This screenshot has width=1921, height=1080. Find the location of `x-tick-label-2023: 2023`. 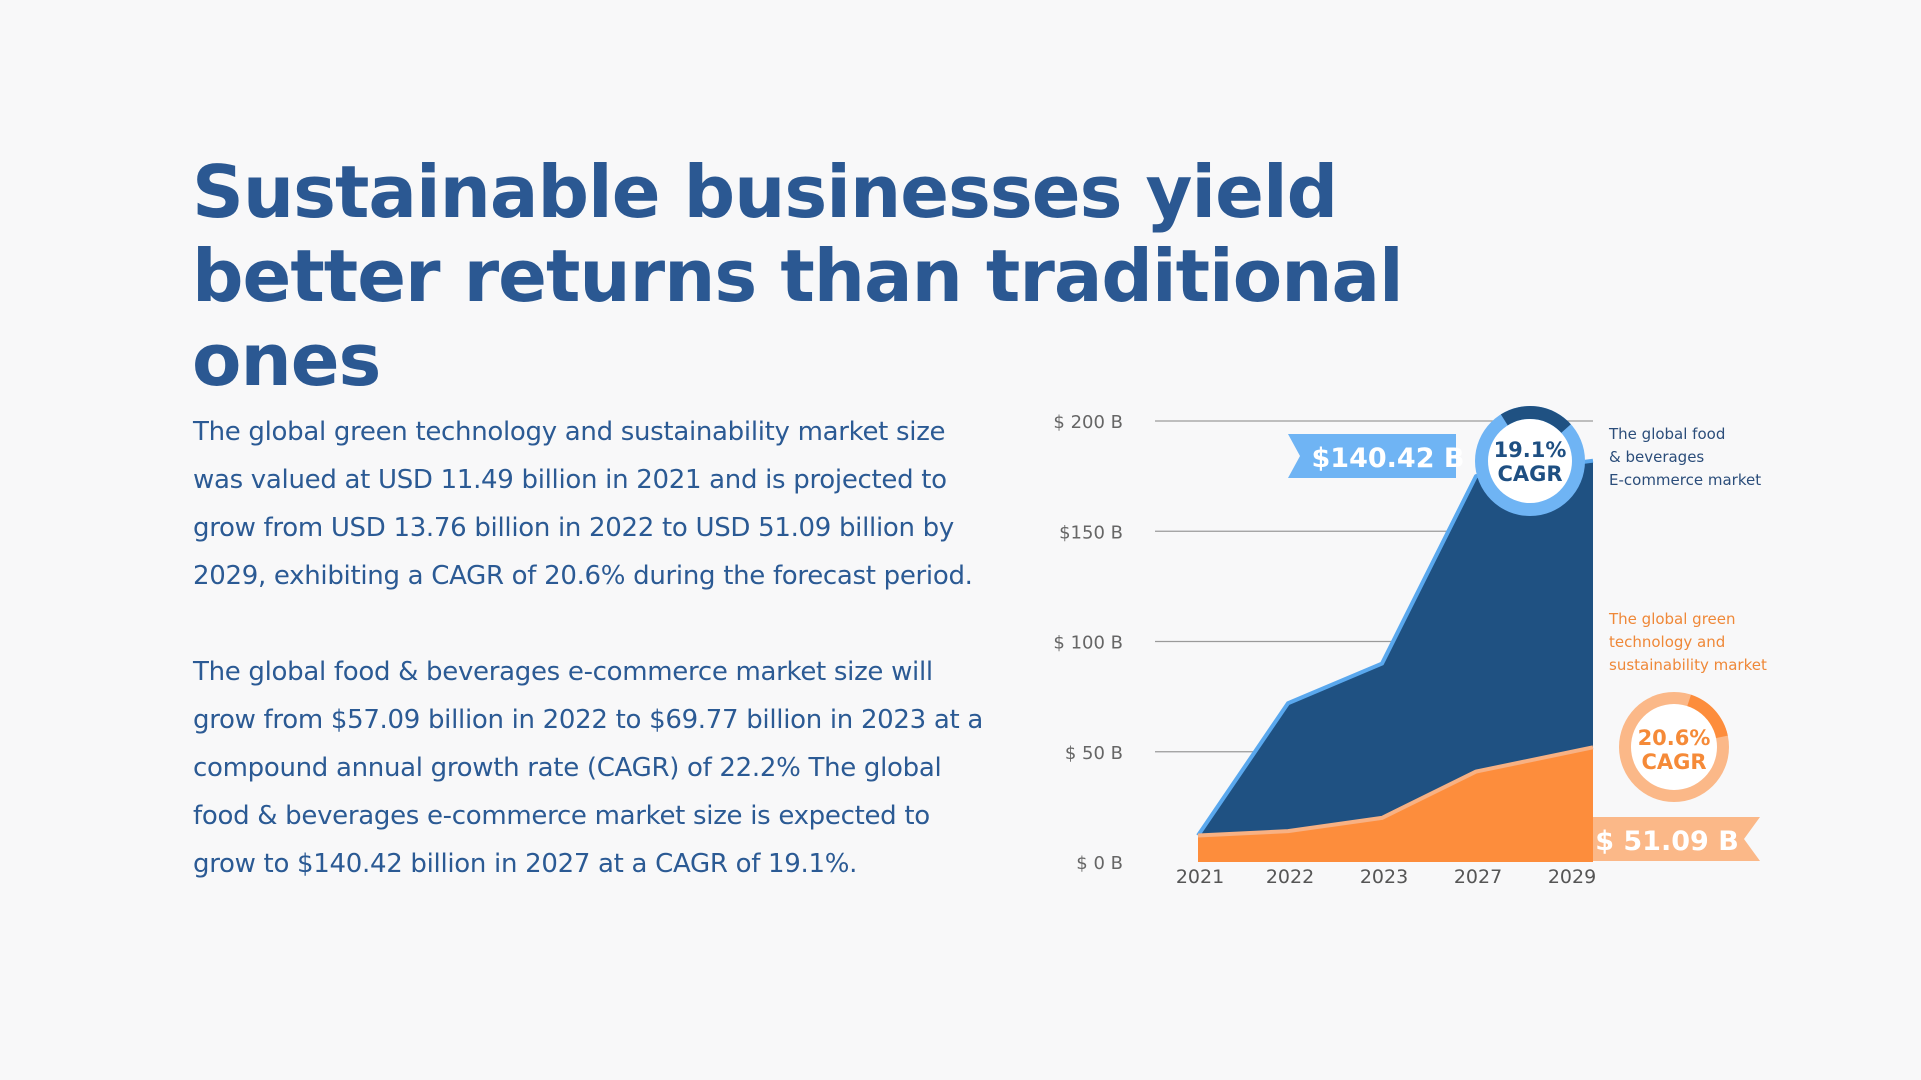

x-tick-label-2023: 2023 is located at coordinates (1384, 877).